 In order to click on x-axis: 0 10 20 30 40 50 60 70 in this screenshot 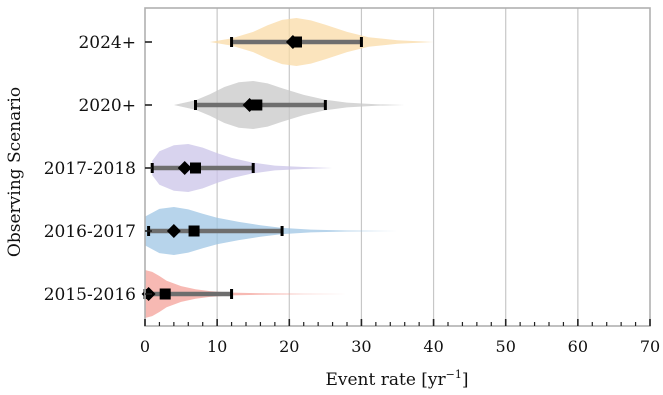, I will do `click(400, 337)`.